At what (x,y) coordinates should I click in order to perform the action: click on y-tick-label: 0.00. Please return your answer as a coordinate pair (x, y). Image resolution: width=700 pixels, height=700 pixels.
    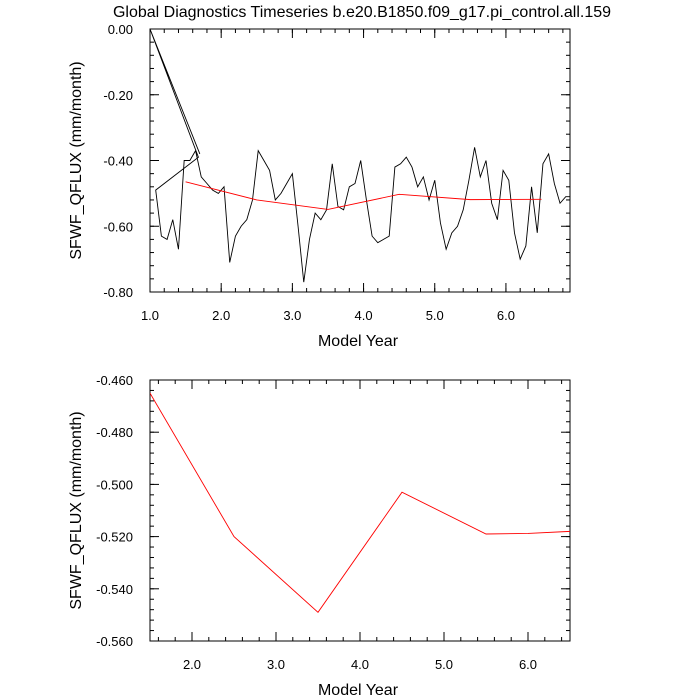
    Looking at the image, I should click on (120, 29).